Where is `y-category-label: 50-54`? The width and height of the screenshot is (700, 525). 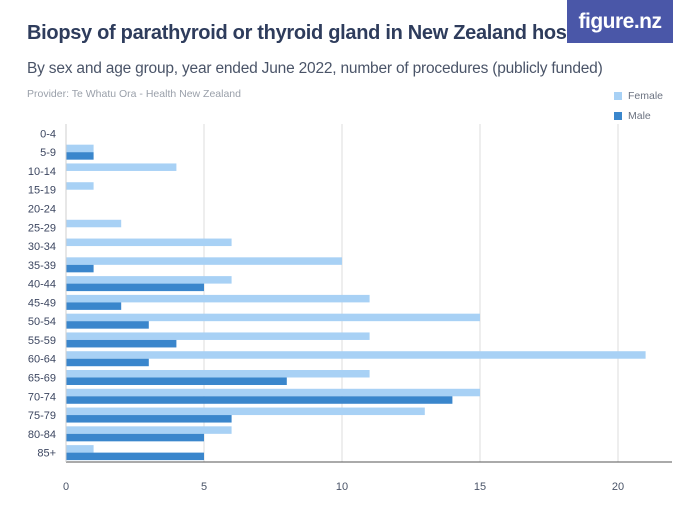
y-category-label: 50-54 is located at coordinates (42, 322).